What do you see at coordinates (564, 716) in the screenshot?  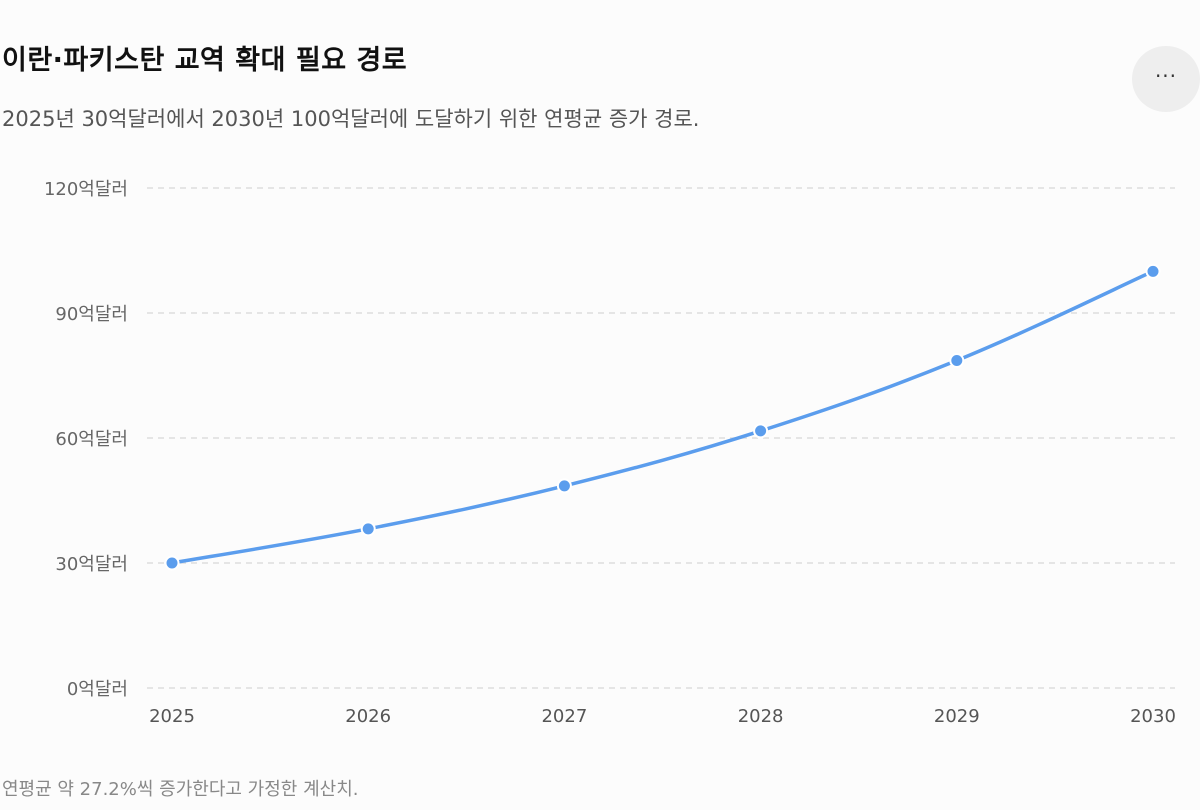 I see `x-tick-label: 2027` at bounding box center [564, 716].